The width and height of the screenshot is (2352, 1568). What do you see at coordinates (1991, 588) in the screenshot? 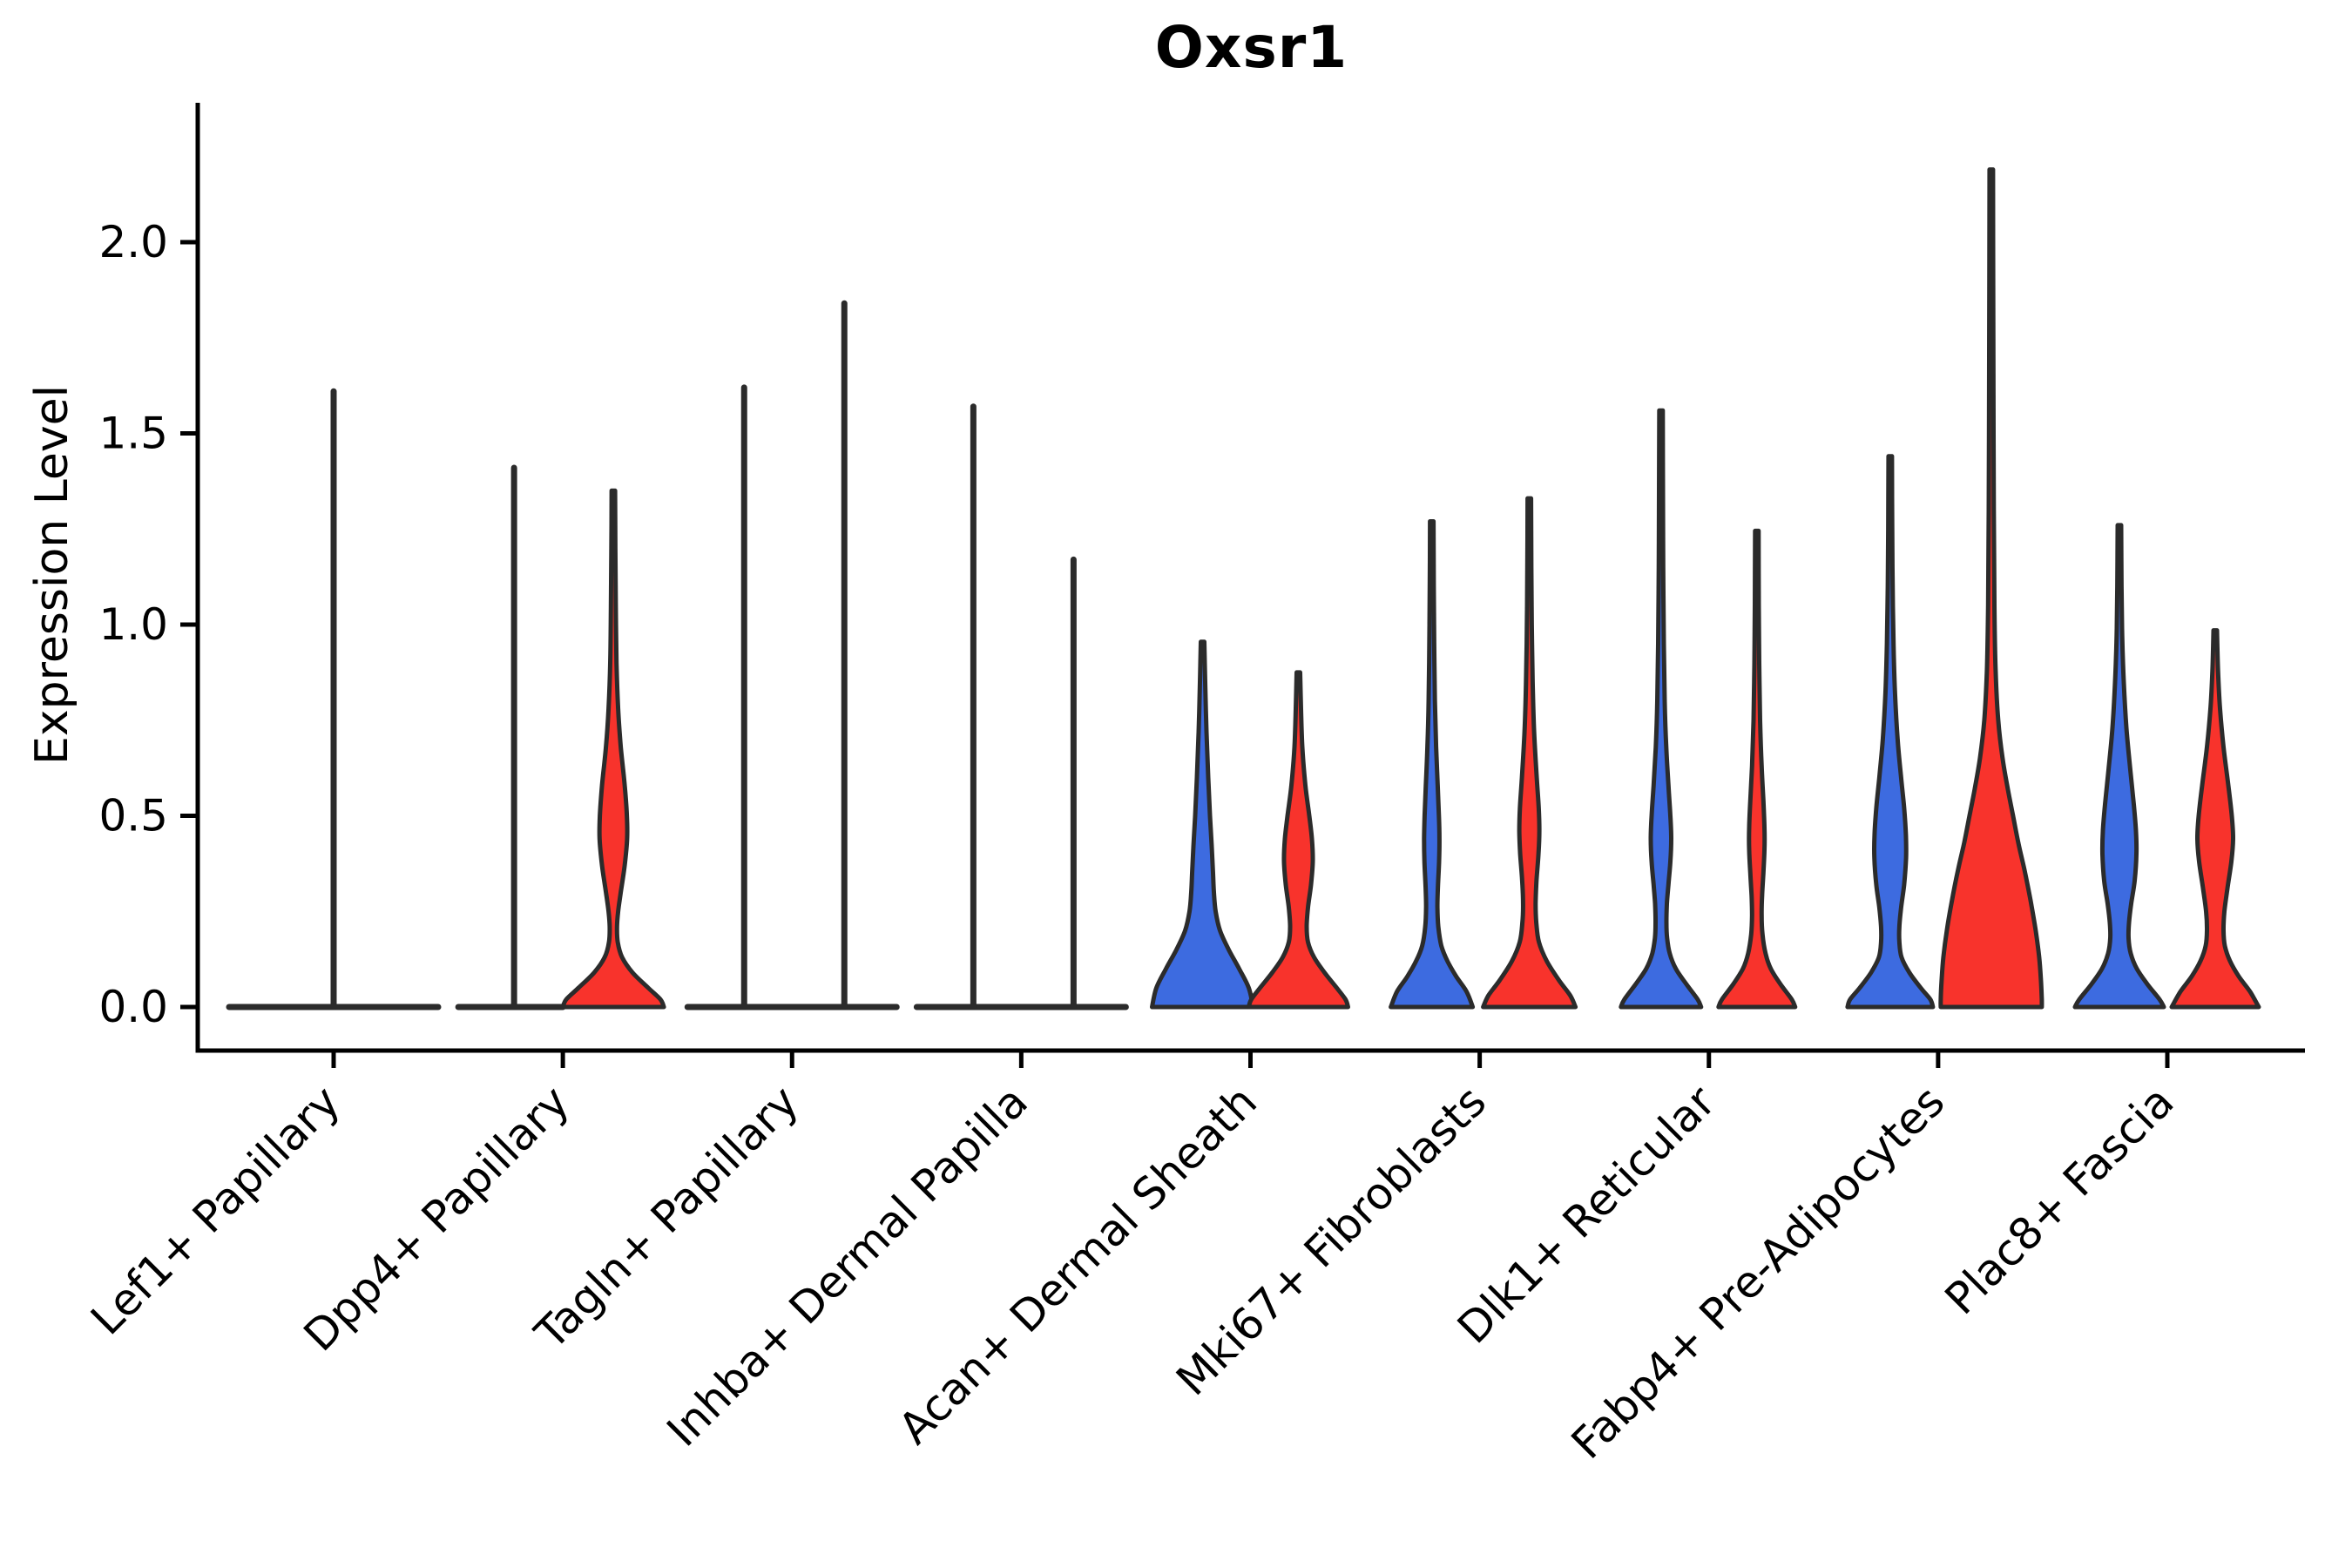
I see `violin-fabp4-pre-adipocytes-right` at bounding box center [1991, 588].